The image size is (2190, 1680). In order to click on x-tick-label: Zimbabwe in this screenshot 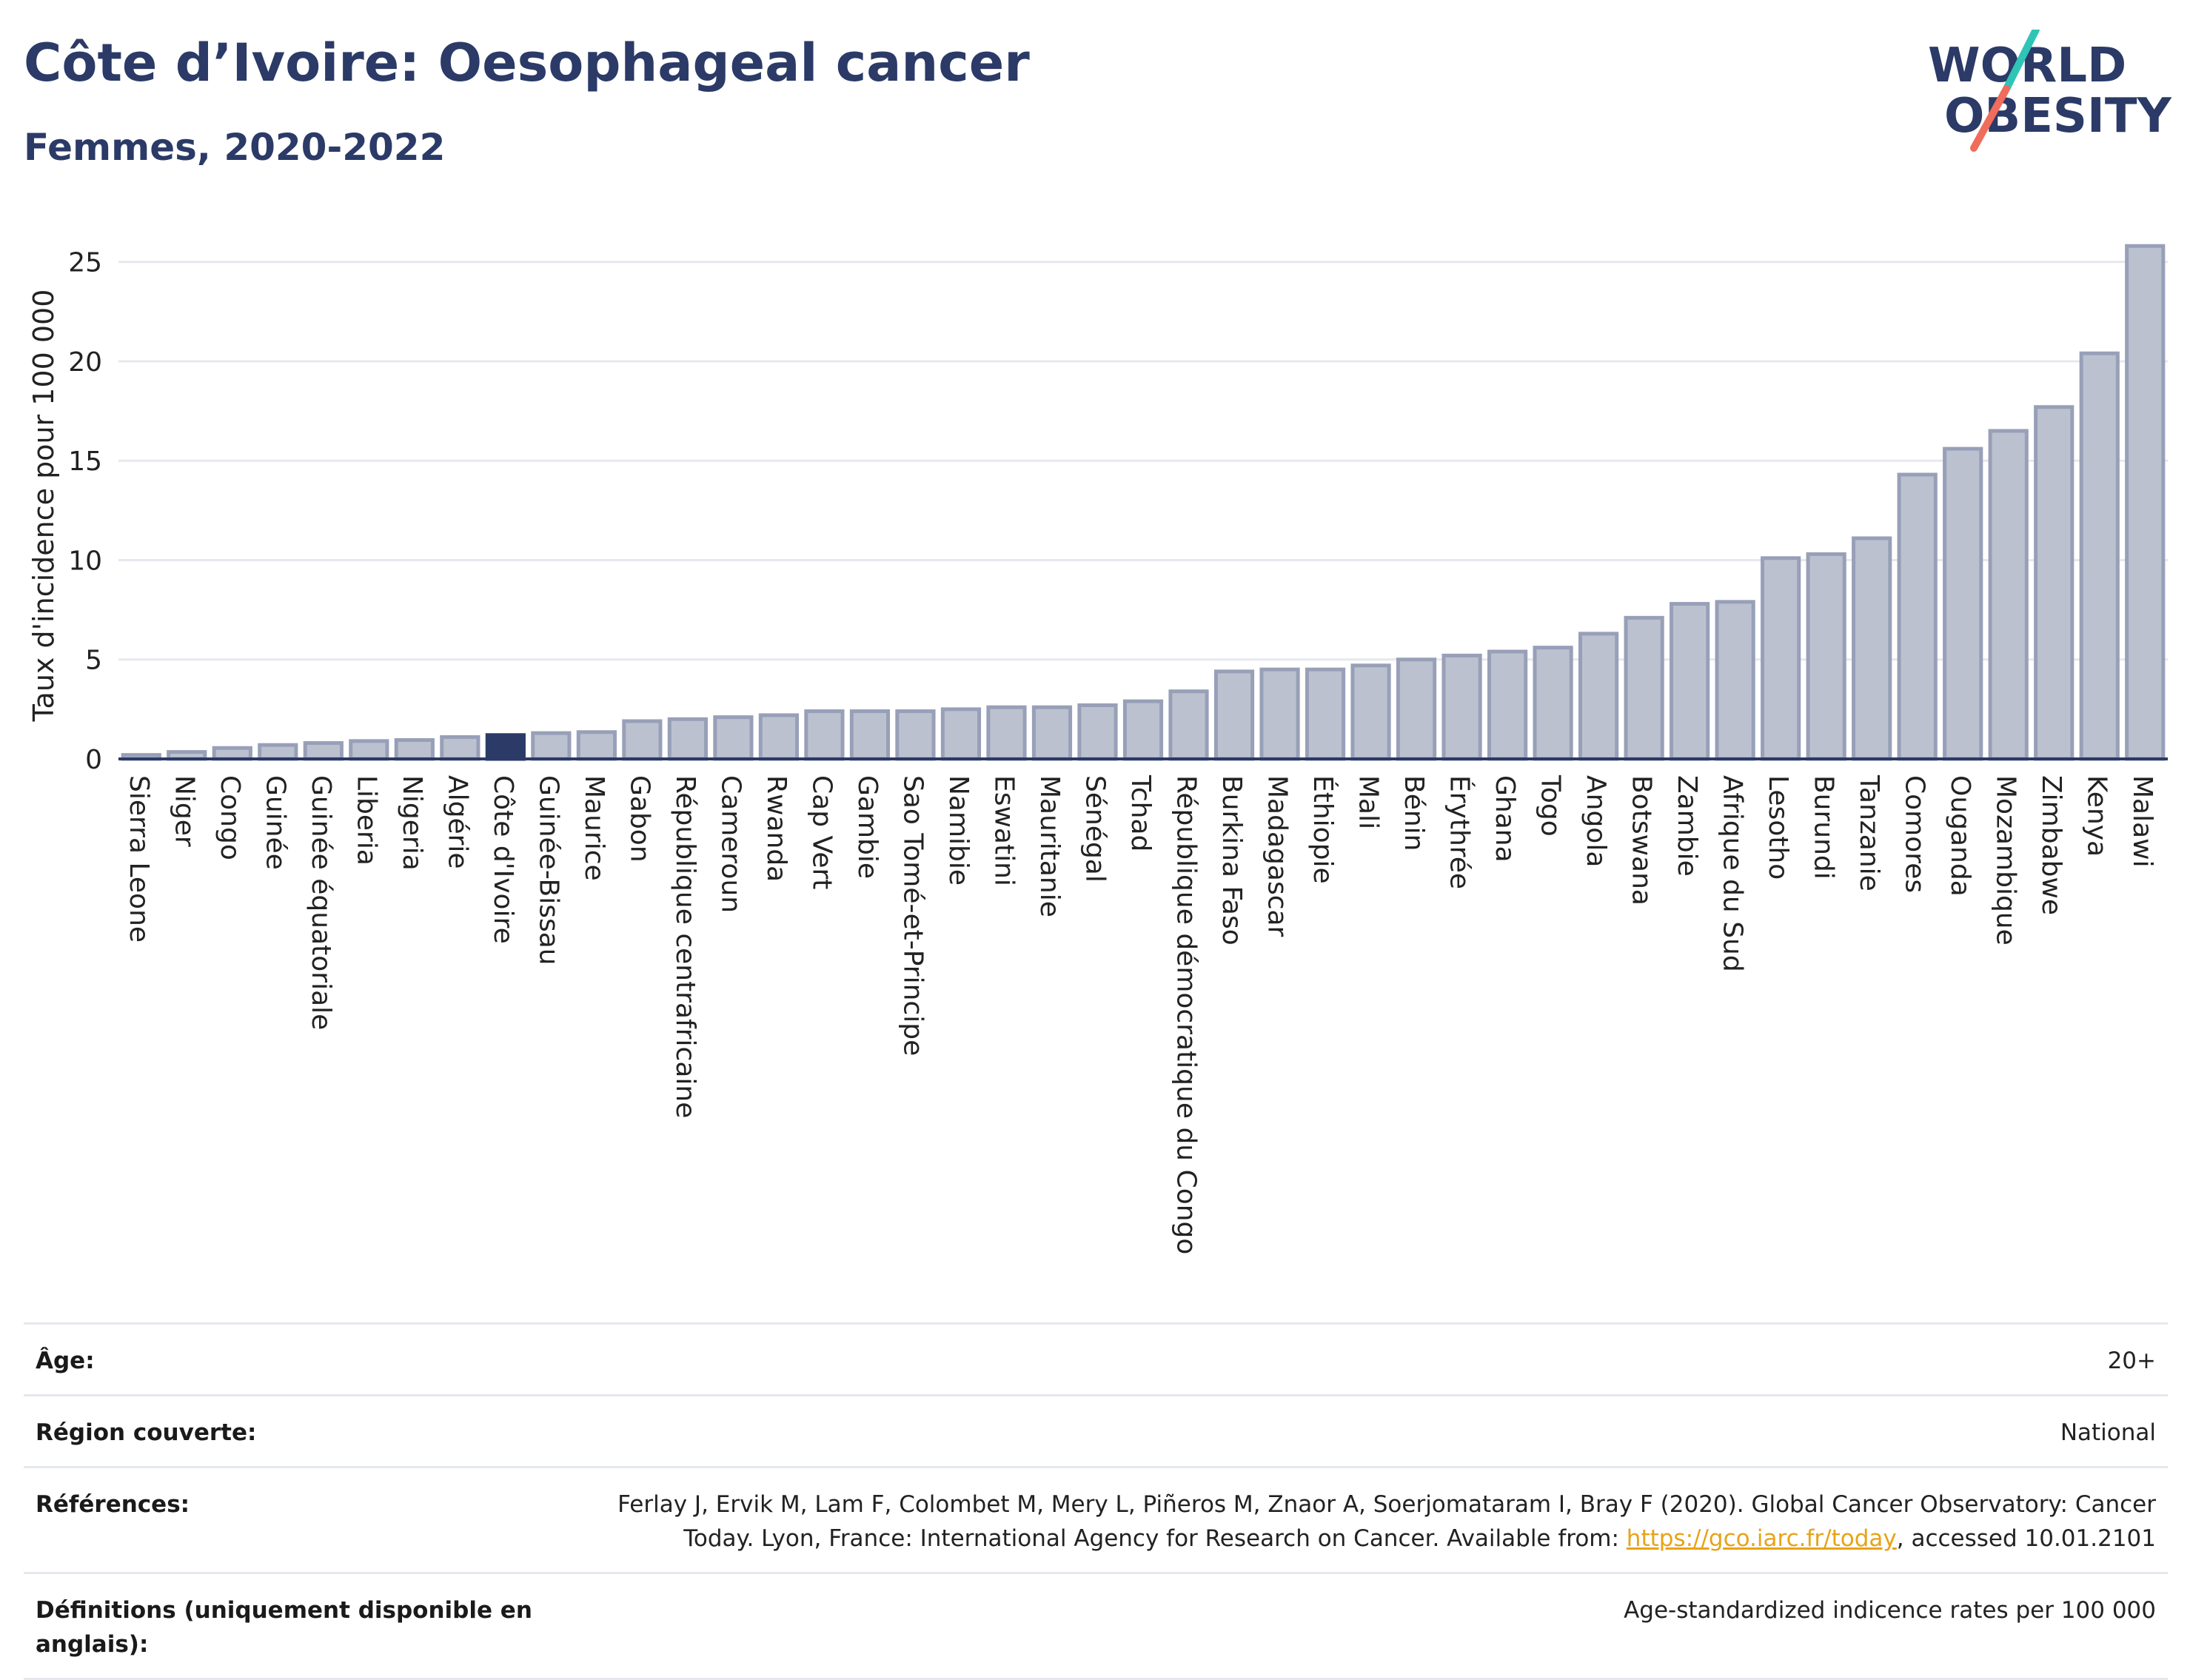, I will do `click(2051, 845)`.